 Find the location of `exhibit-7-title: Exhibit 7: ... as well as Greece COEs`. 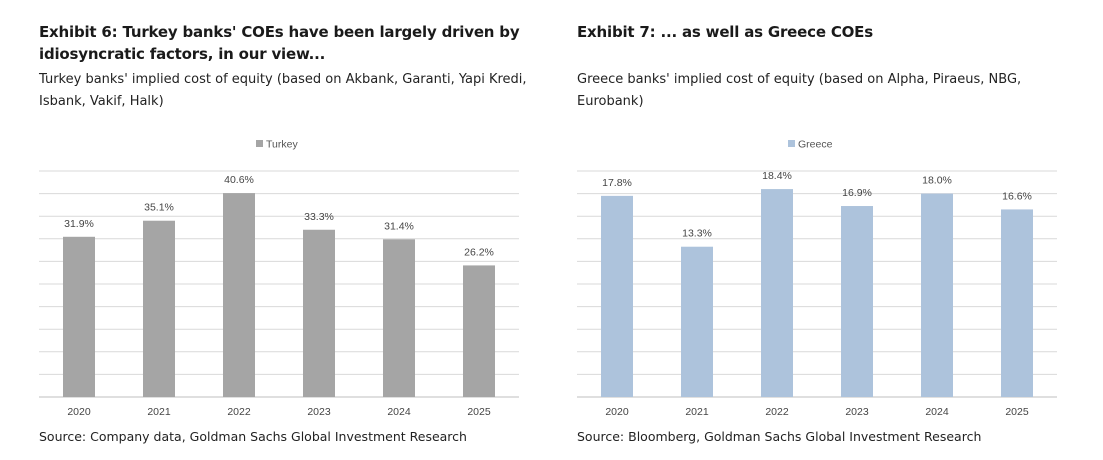

exhibit-7-title: Exhibit 7: ... as well as Greece COEs is located at coordinates (725, 32).